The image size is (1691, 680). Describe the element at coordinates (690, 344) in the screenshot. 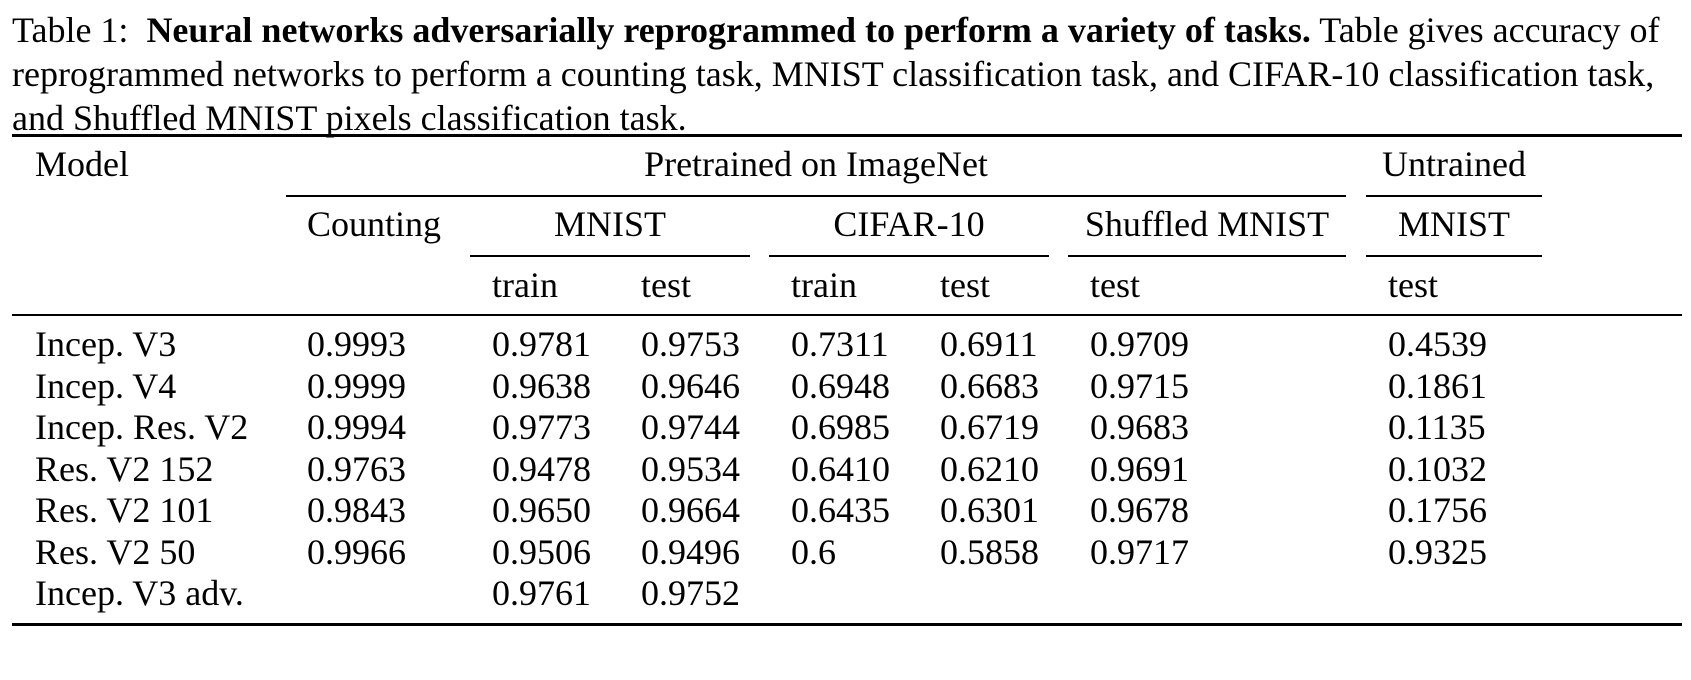

I see `cell-mnist-test: 0.9753` at that location.